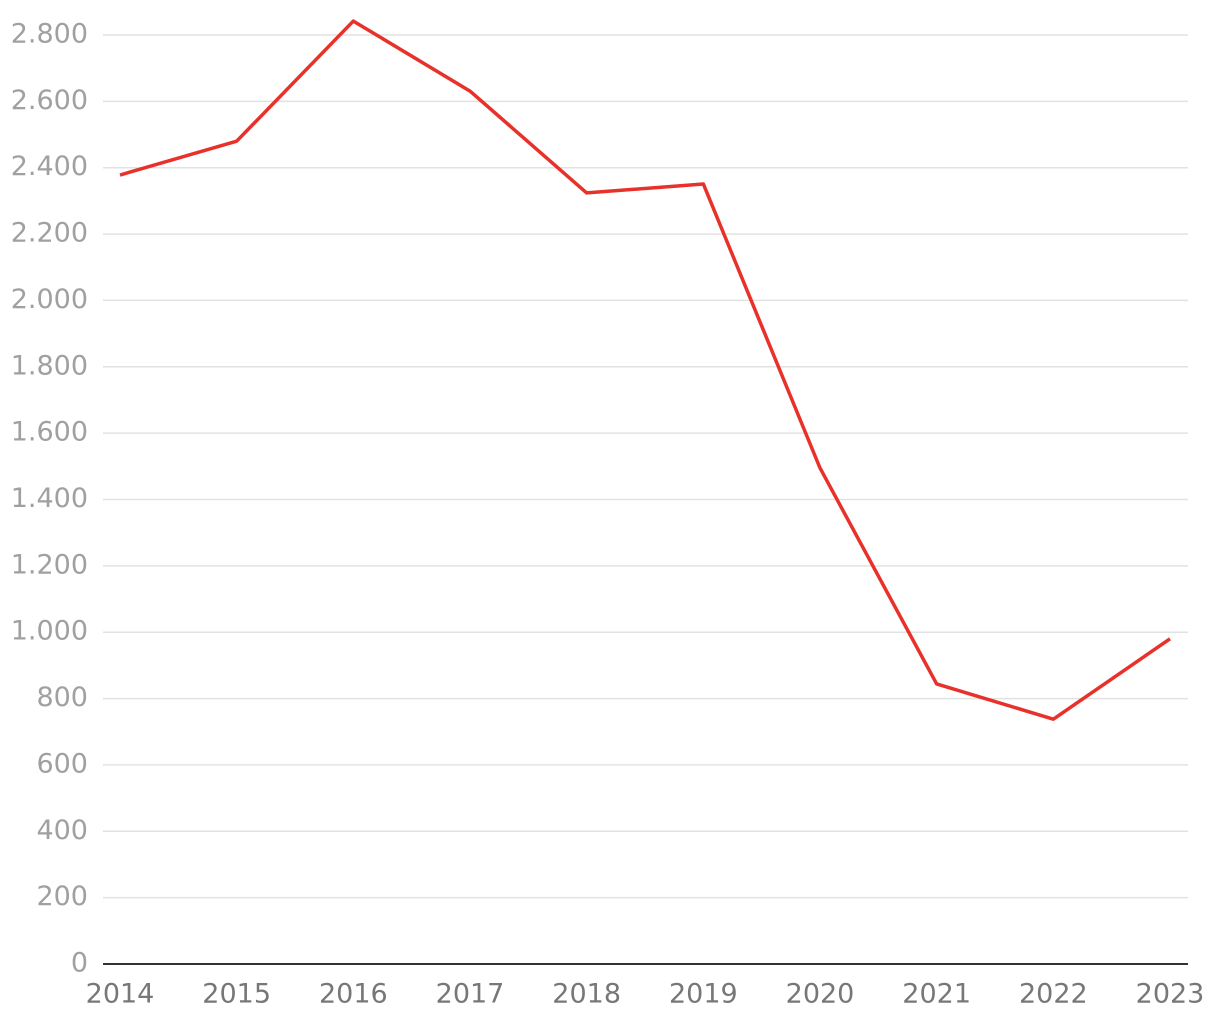 This screenshot has height=1020, width=1220. I want to click on x-tick-label: 2023, so click(1170, 994).